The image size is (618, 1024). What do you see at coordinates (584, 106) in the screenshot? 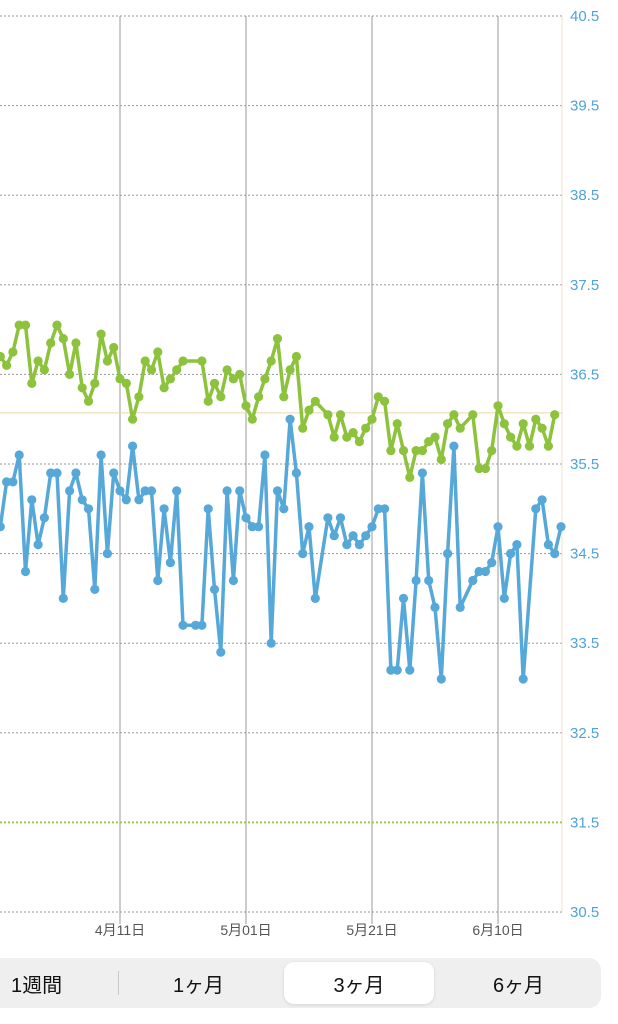
I see `y-tick-label: 39.5` at bounding box center [584, 106].